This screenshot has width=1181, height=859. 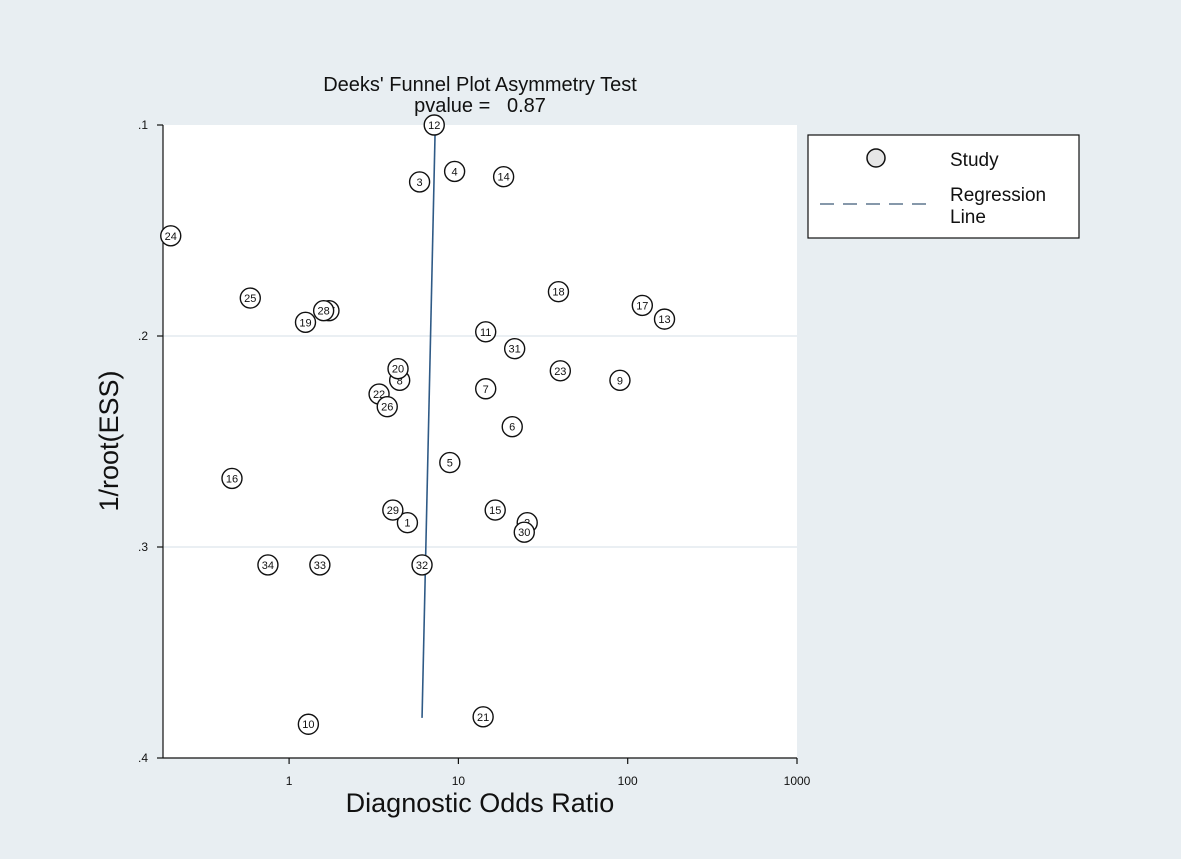 I want to click on study-point-label-4: 4, so click(x=455, y=172).